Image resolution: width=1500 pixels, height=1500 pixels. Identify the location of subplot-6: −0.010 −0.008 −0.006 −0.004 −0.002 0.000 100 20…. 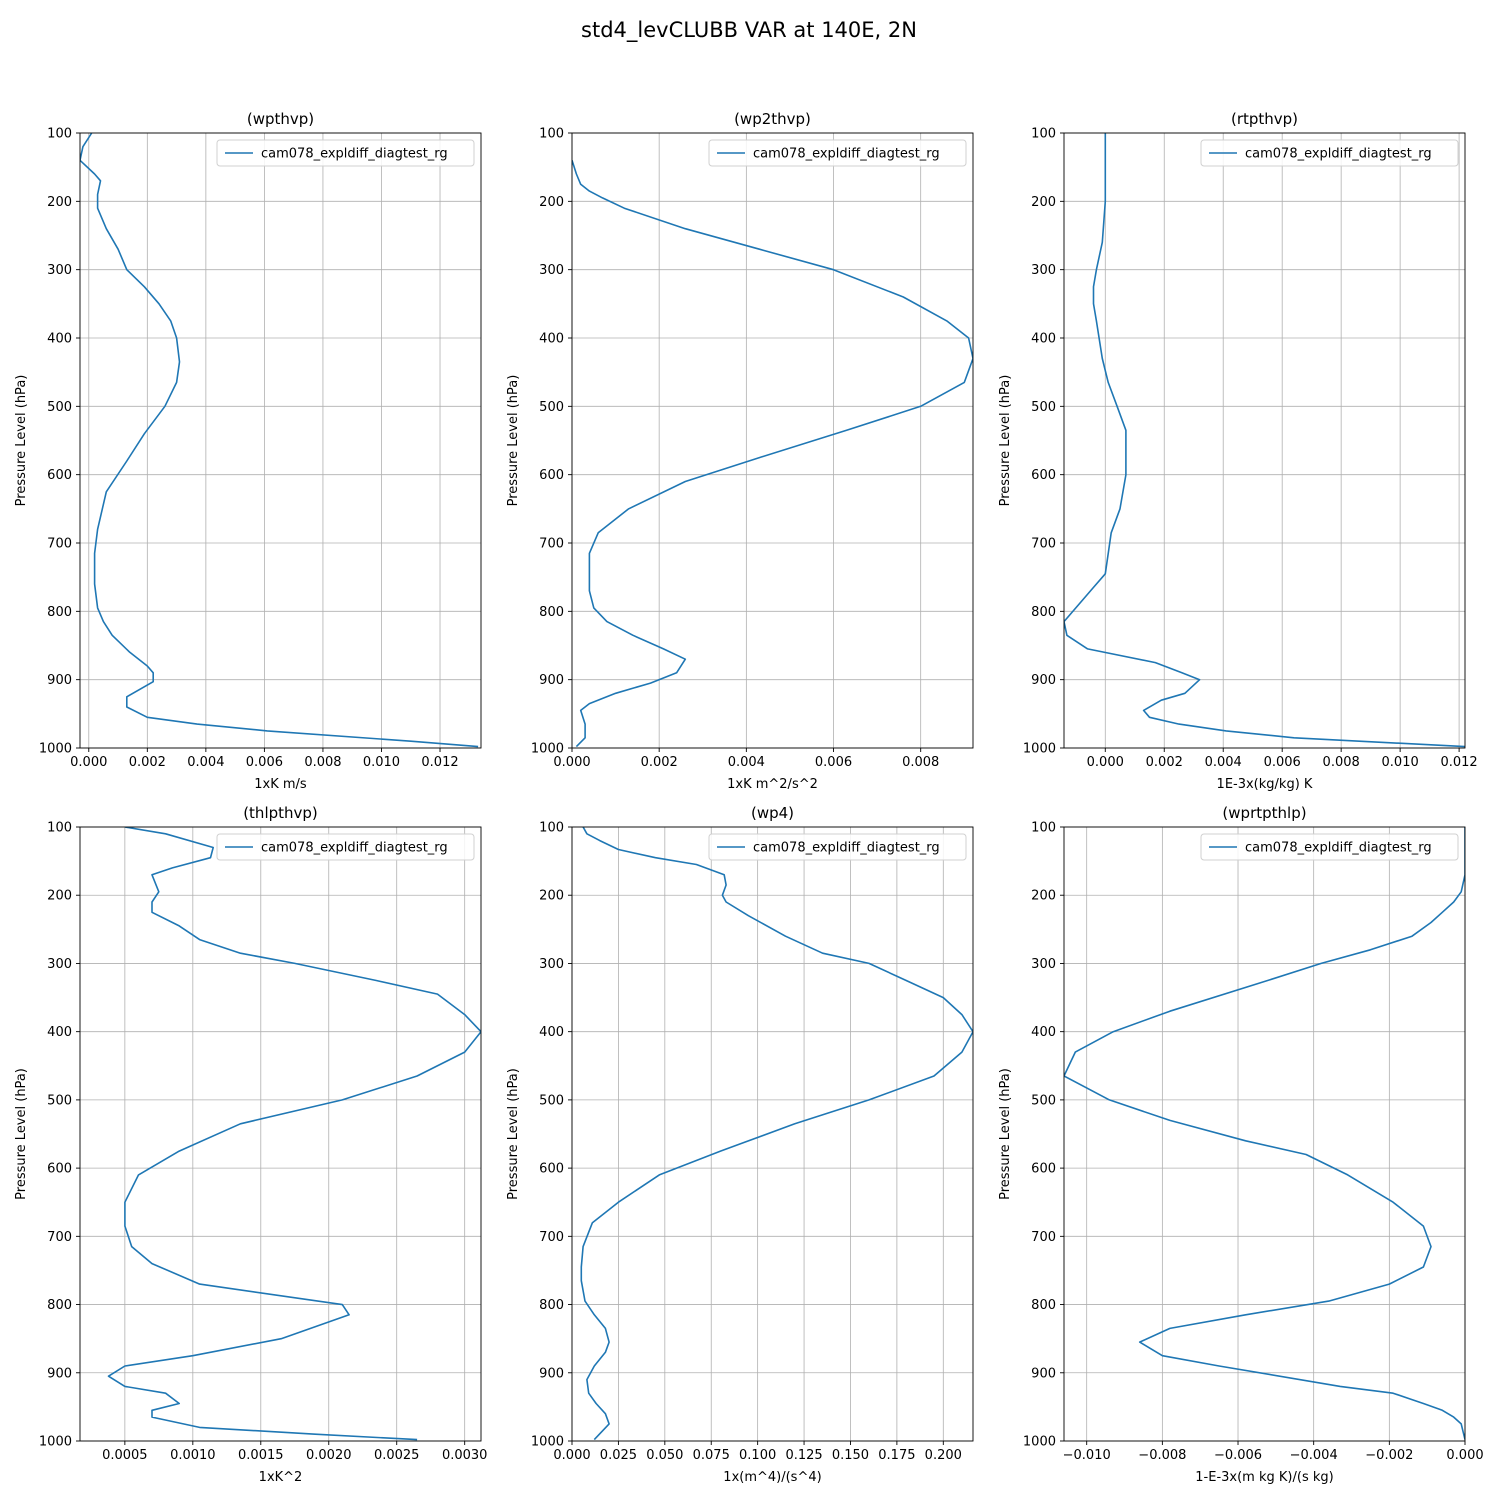
(1241, 1144).